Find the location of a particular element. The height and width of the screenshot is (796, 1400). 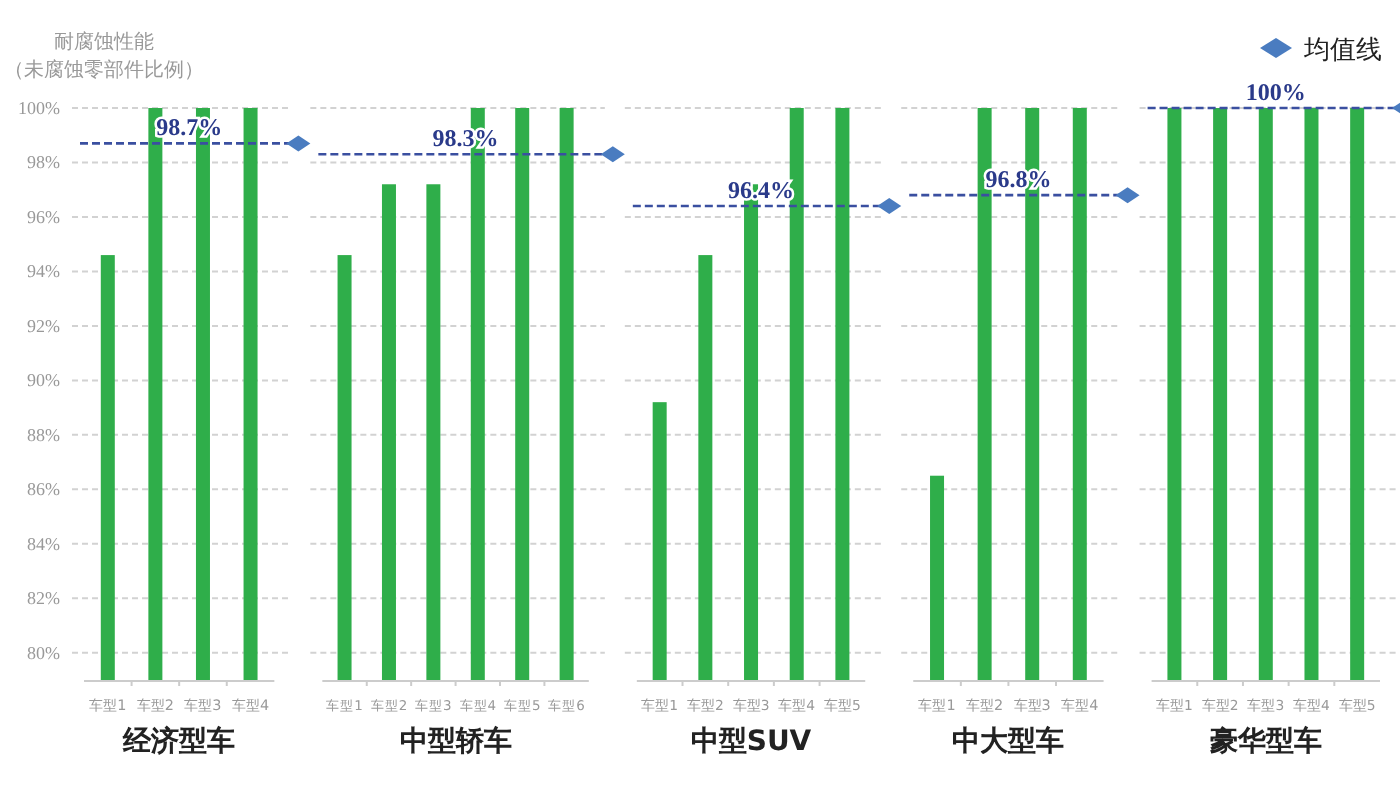

y-tick-label: 90% is located at coordinates (44, 380).